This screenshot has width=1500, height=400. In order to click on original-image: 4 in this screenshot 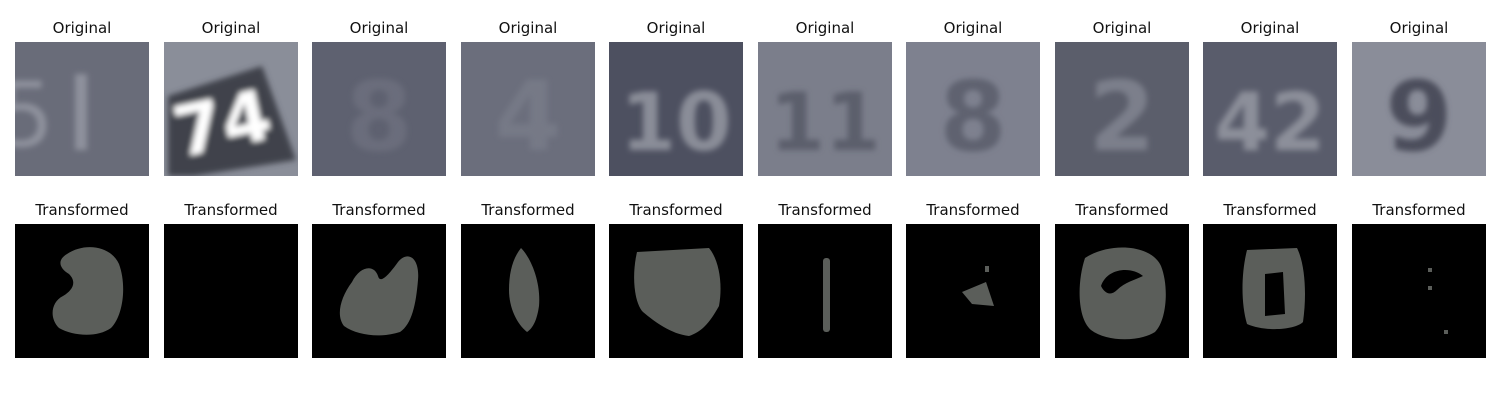, I will do `click(528, 109)`.